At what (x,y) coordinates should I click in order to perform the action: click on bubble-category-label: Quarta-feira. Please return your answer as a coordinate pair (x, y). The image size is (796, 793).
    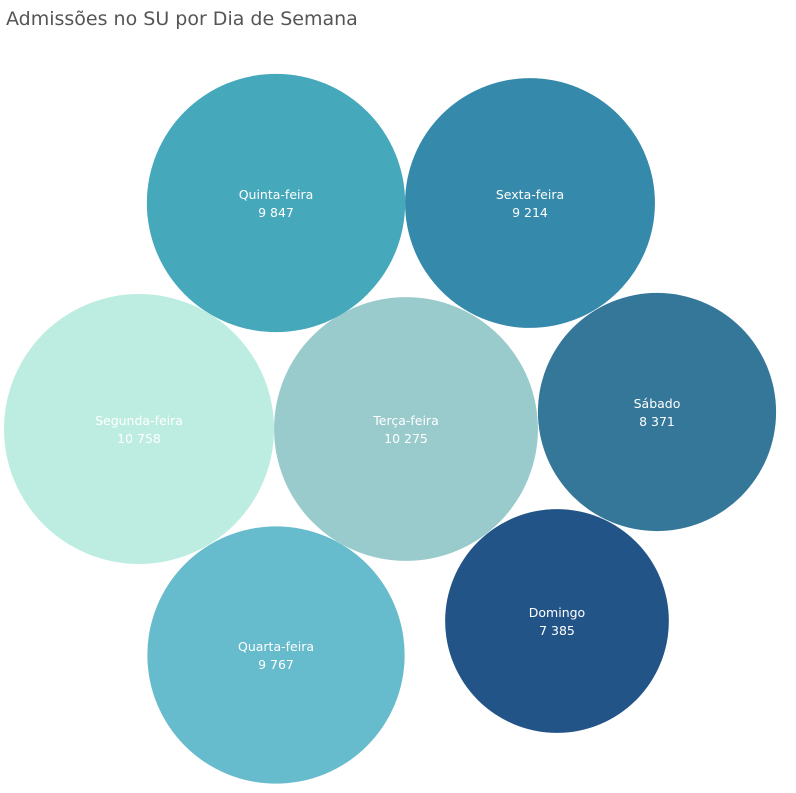
    Looking at the image, I should click on (276, 646).